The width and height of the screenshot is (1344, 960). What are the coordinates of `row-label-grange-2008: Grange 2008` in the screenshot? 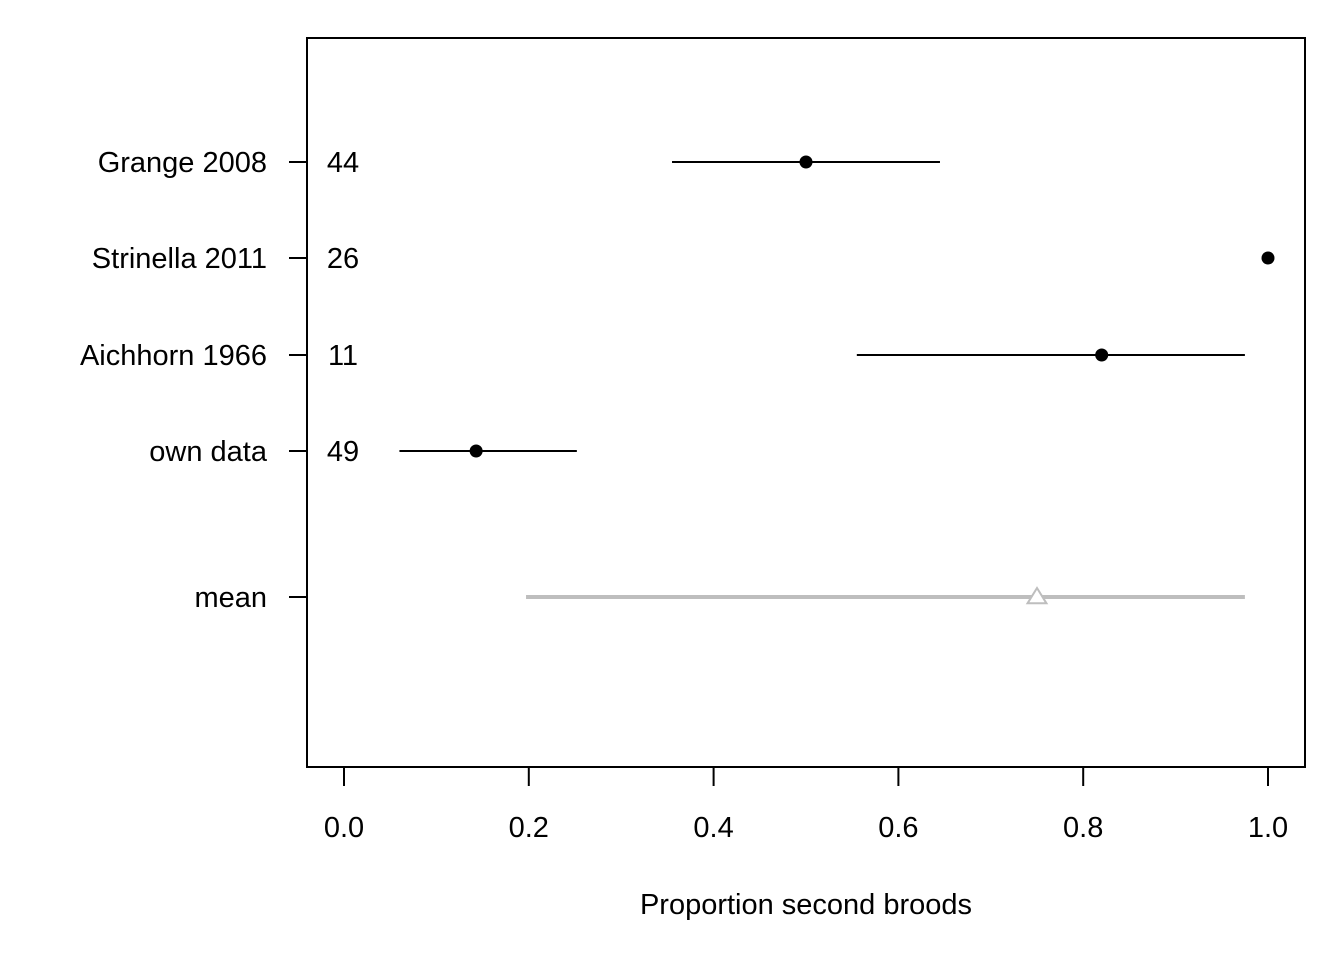 It's located at (182, 163).